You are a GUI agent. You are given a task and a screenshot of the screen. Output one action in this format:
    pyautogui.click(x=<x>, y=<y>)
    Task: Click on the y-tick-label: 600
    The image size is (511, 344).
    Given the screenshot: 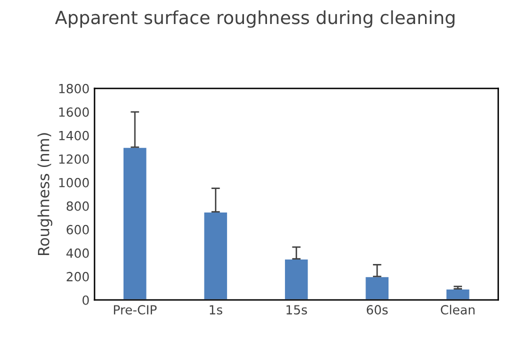 What is the action you would take?
    pyautogui.click(x=77, y=229)
    